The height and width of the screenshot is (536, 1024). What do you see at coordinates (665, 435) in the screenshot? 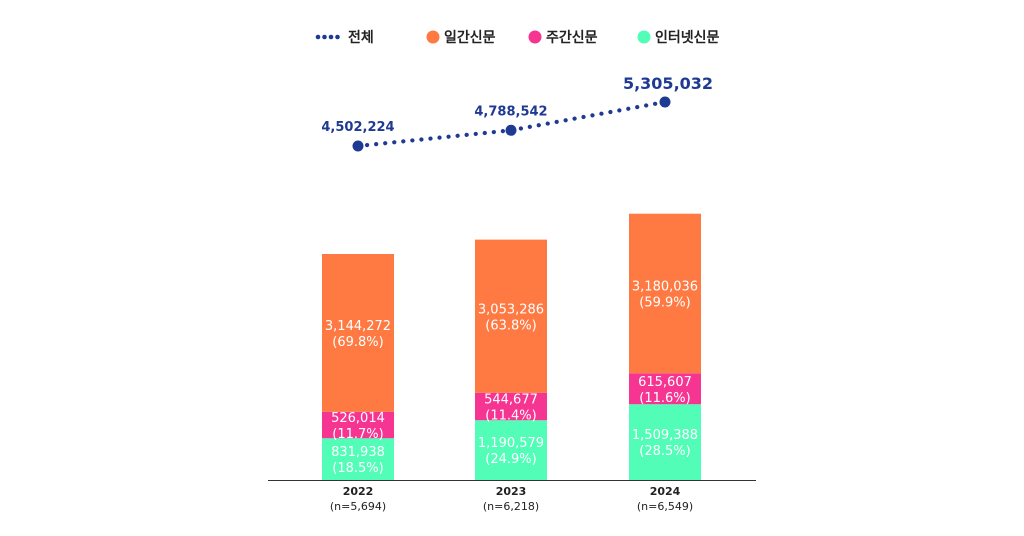
I see `segment-value-label: 1,509,388` at bounding box center [665, 435].